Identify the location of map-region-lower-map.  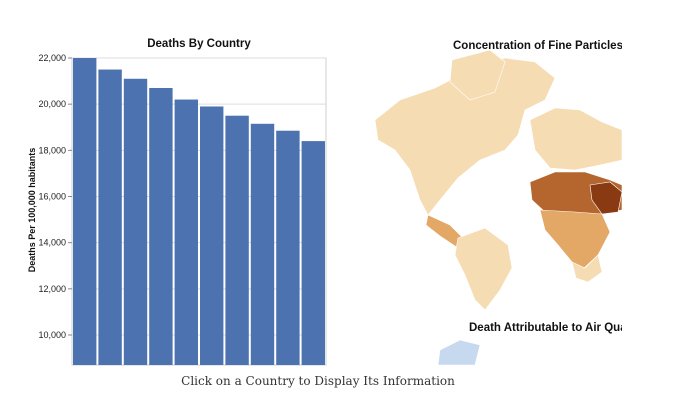
(459, 352).